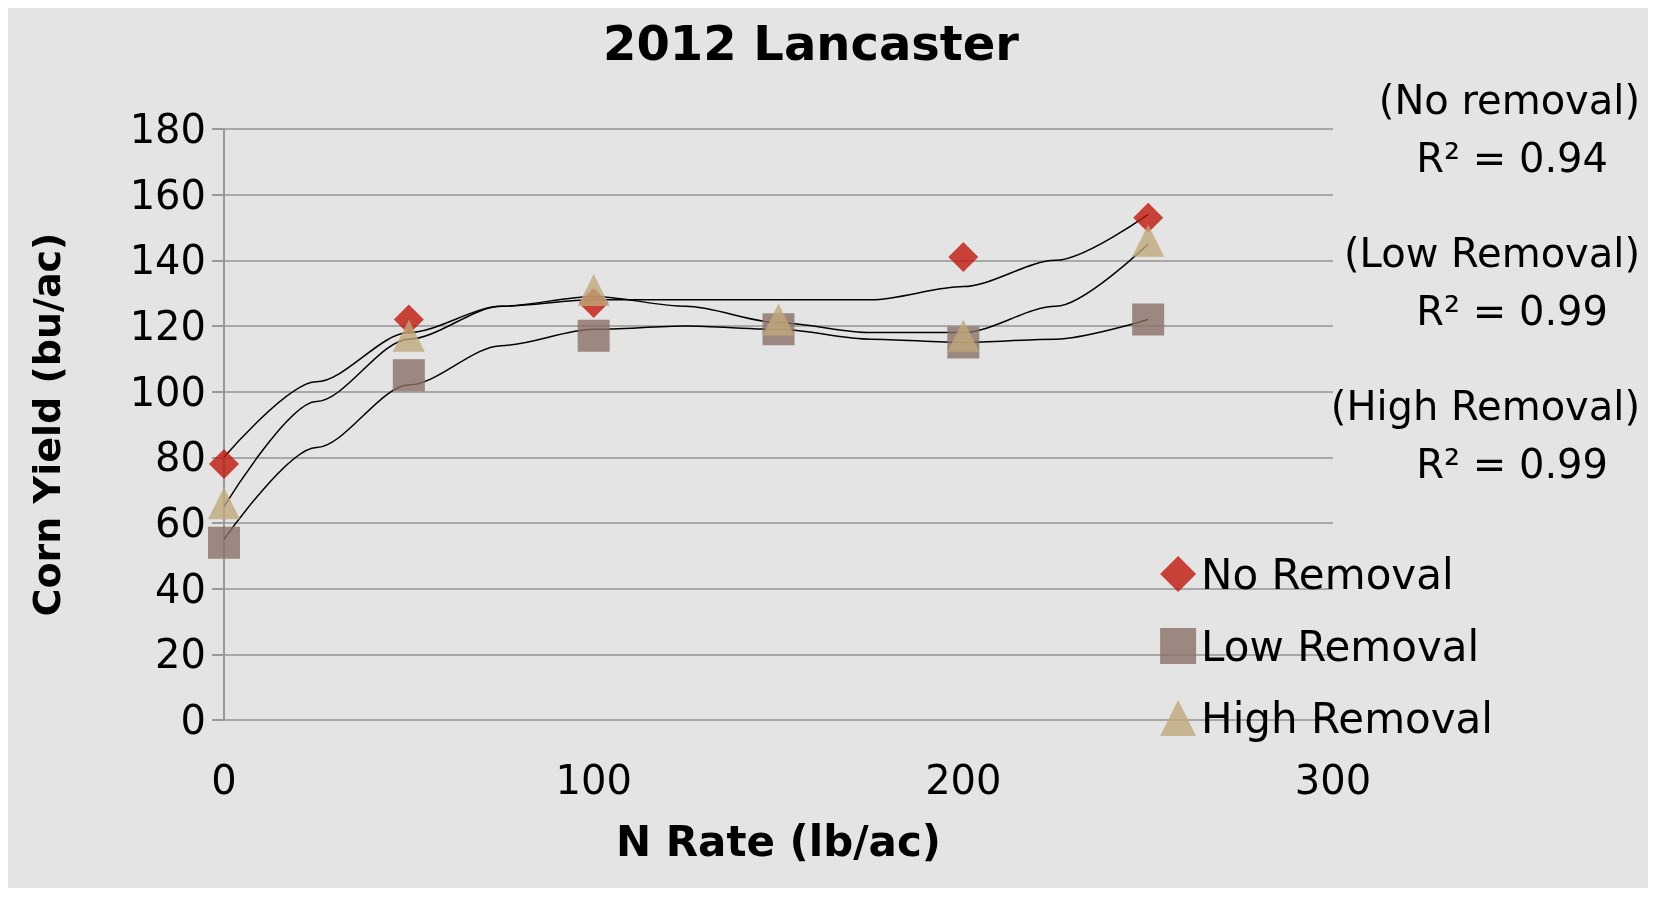  What do you see at coordinates (1327, 574) in the screenshot?
I see `legend-label: No Removal` at bounding box center [1327, 574].